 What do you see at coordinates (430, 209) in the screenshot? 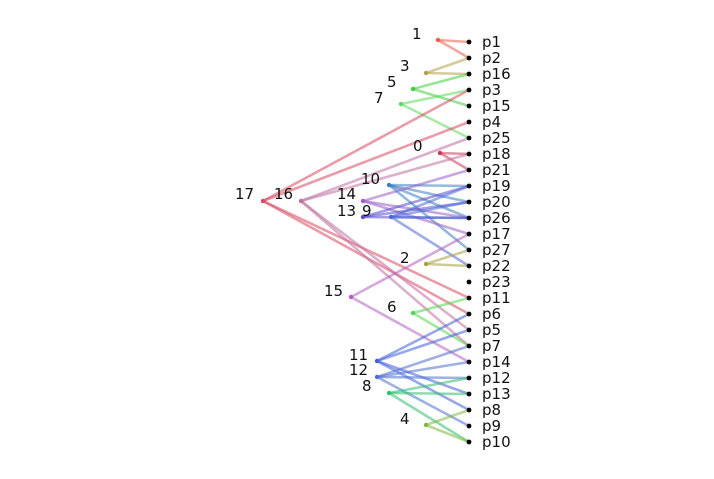
I see `edge-9-p20` at bounding box center [430, 209].